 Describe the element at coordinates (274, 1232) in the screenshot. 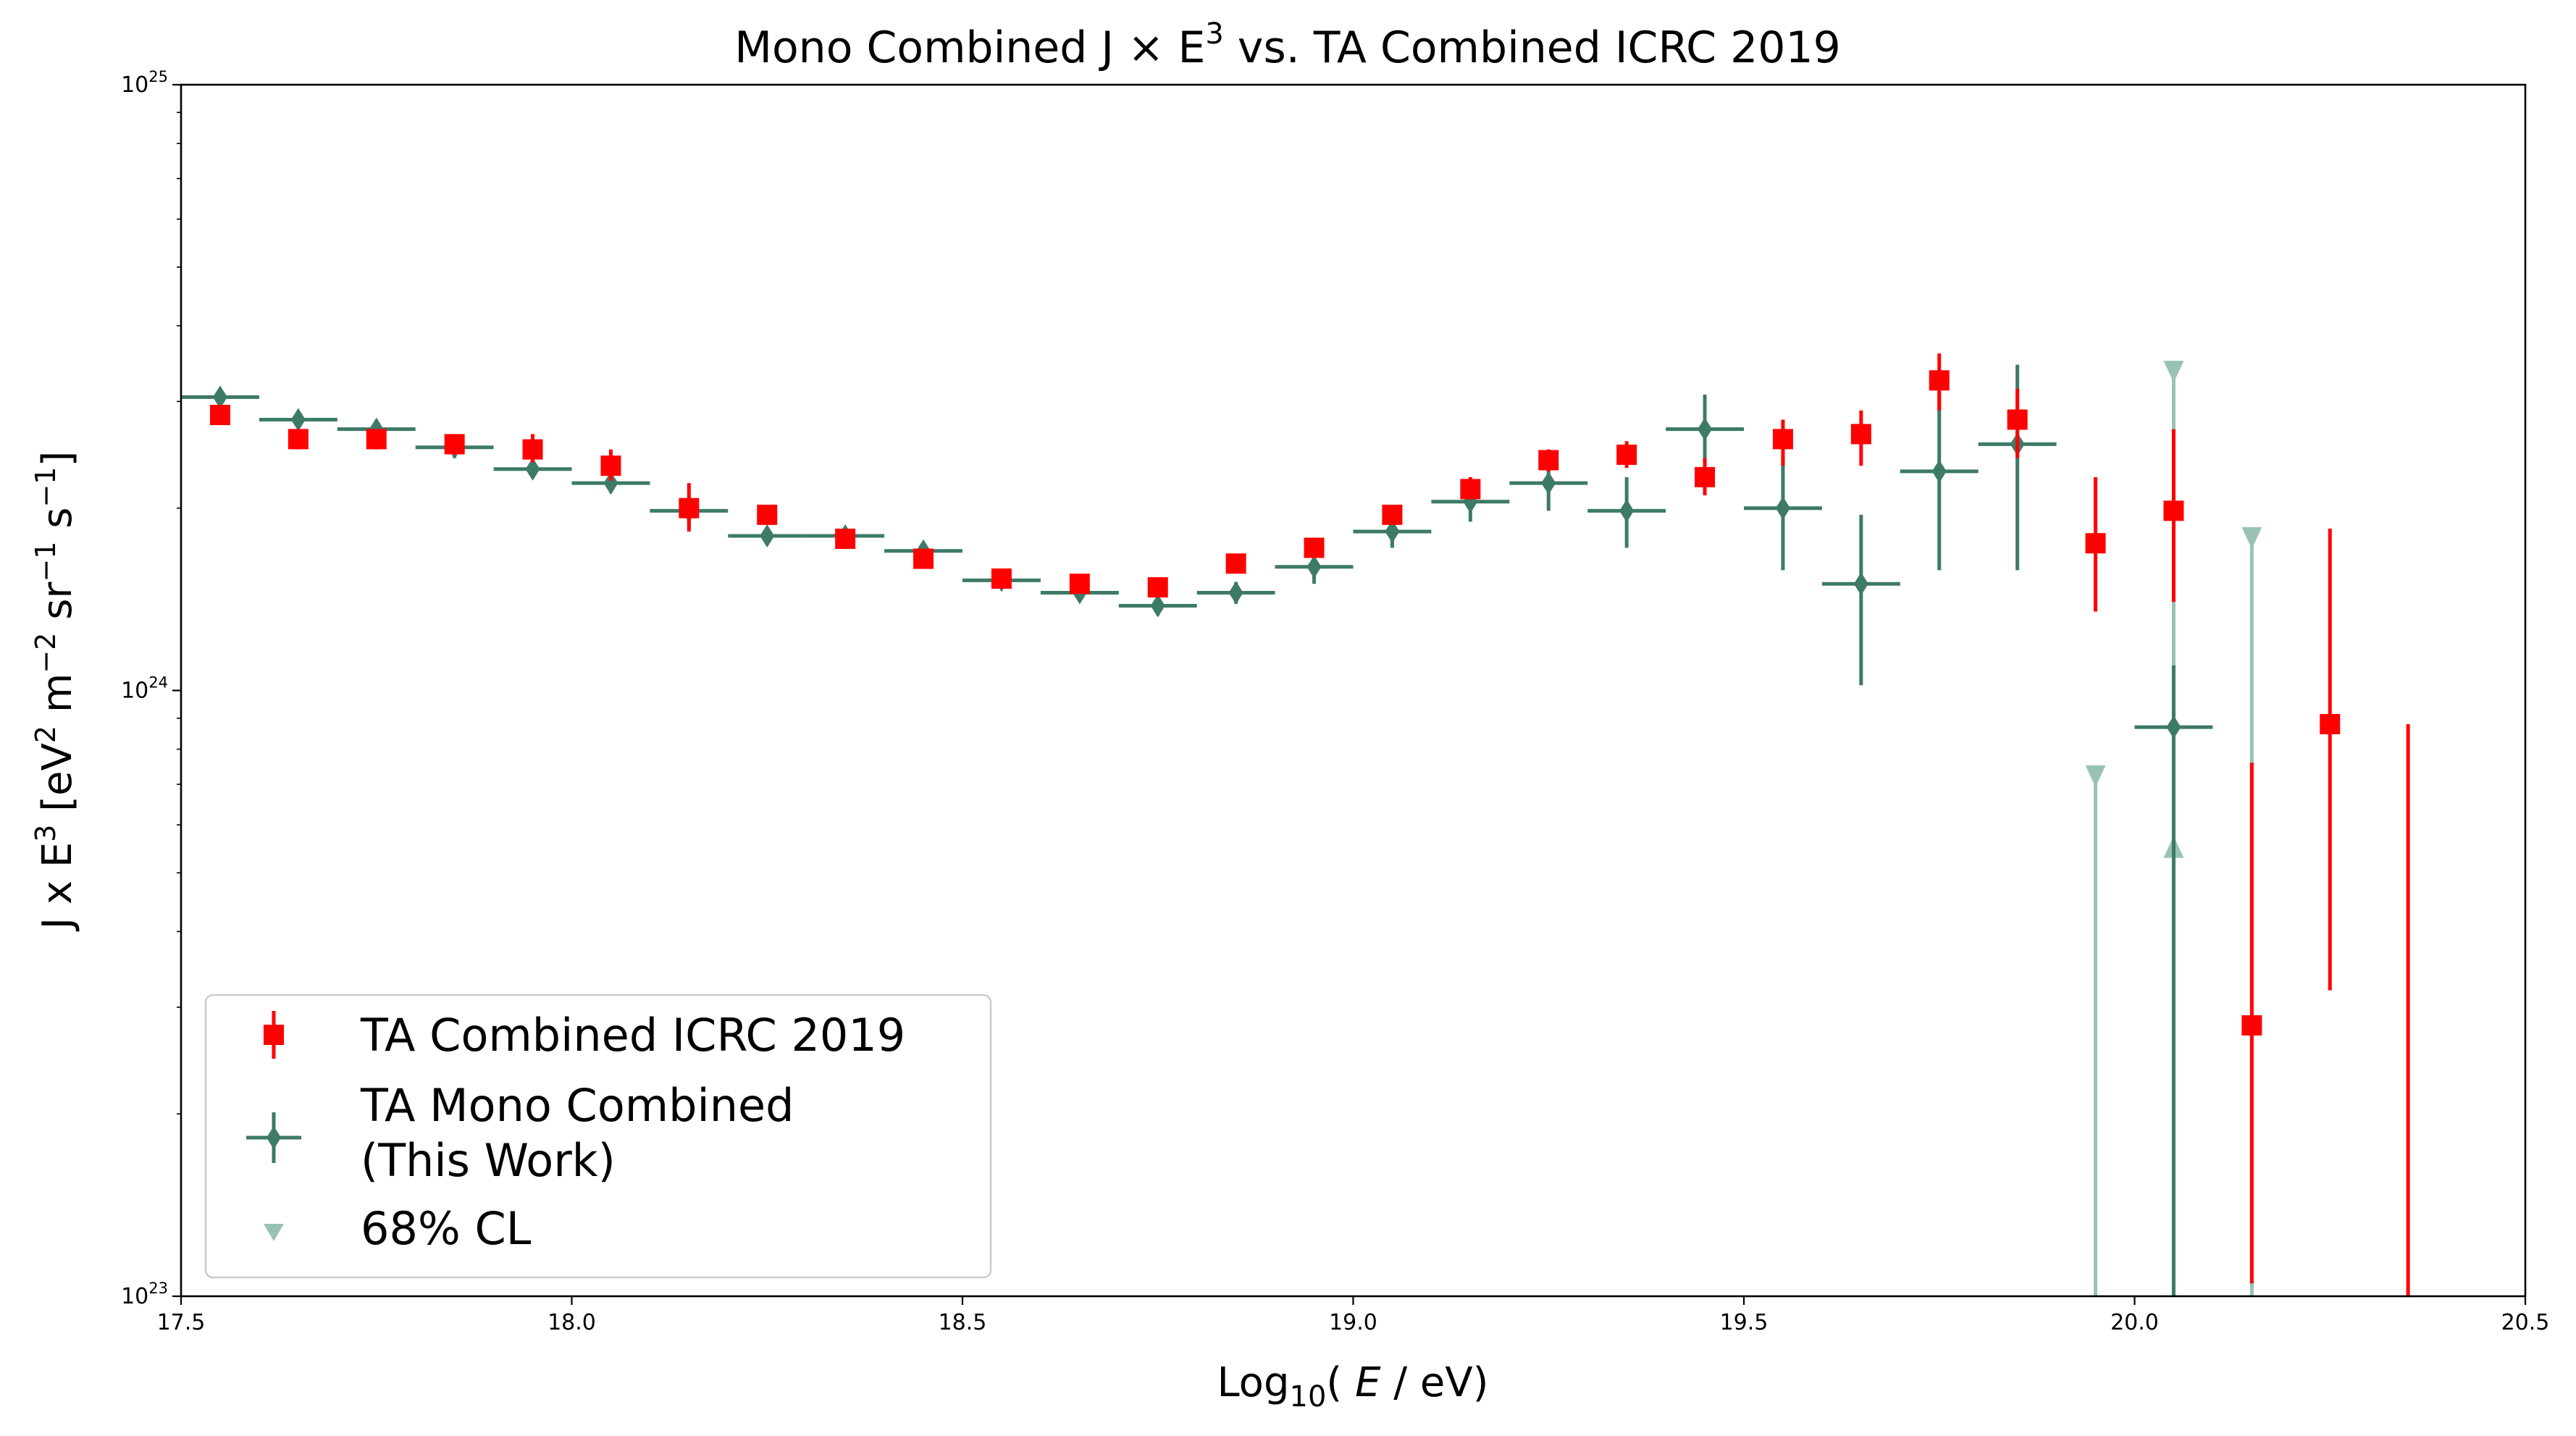

I see `legend-handle-cl68-marker` at that location.